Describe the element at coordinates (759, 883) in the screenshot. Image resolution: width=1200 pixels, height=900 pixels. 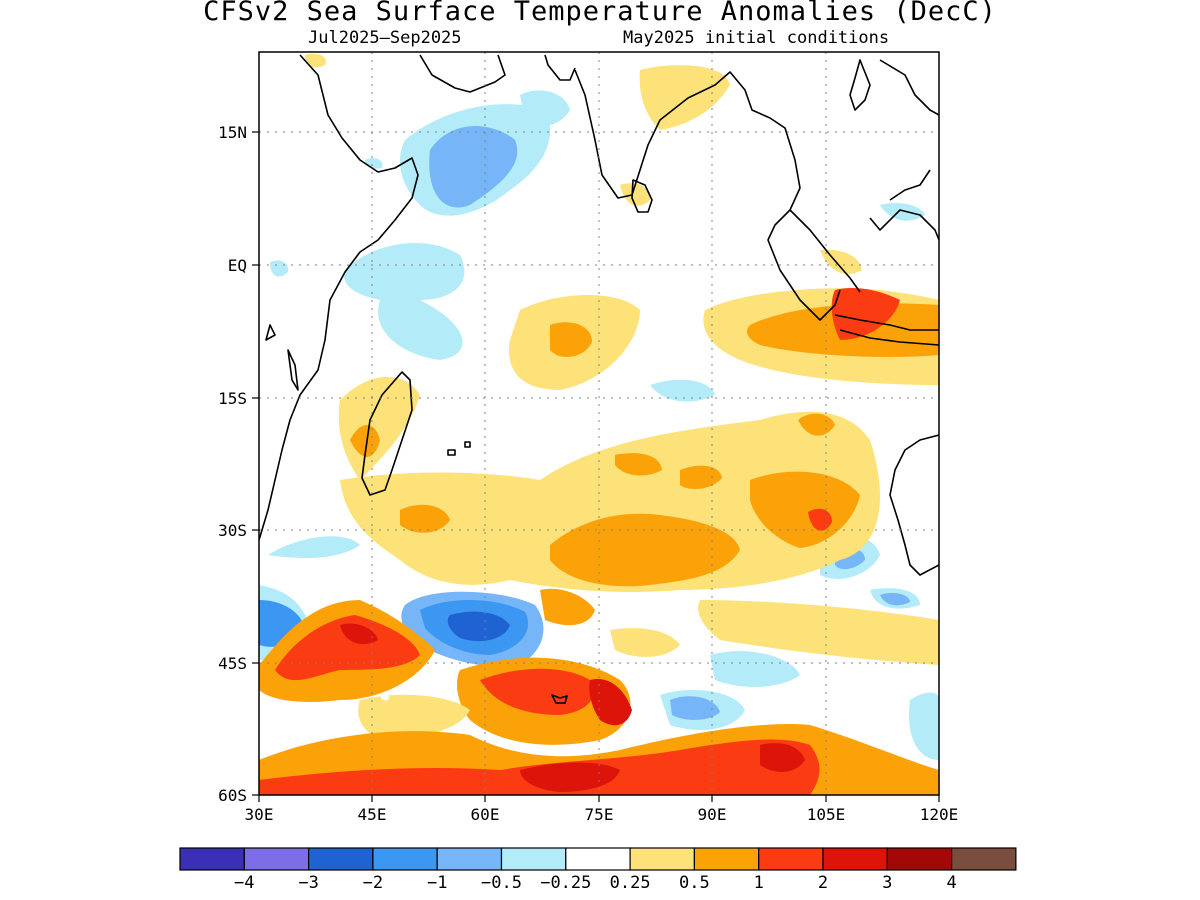
I see `colorbar-label: 1` at that location.